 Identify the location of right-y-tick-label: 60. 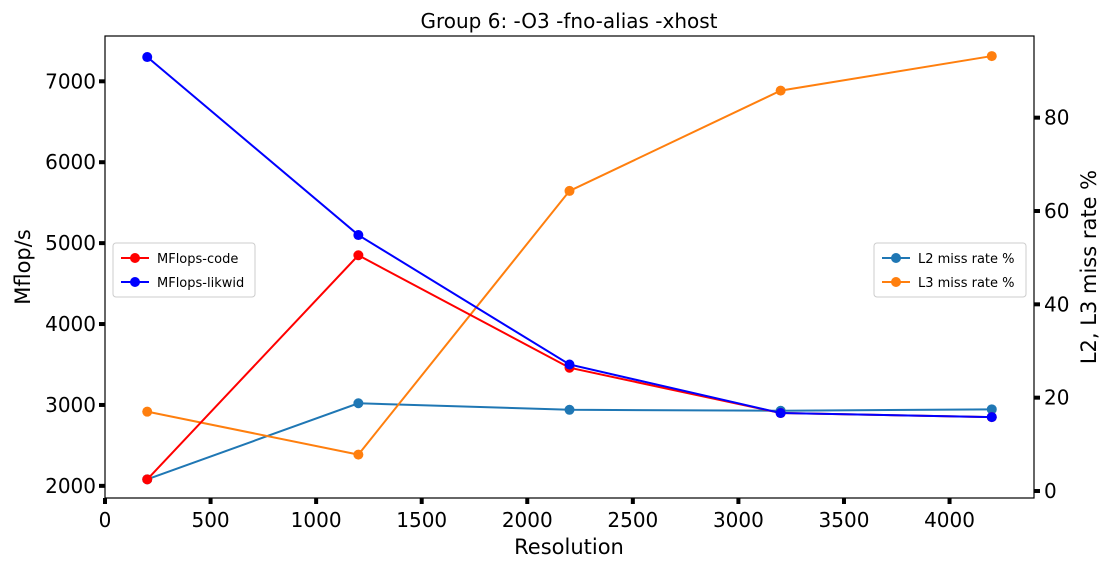
(1056, 211).